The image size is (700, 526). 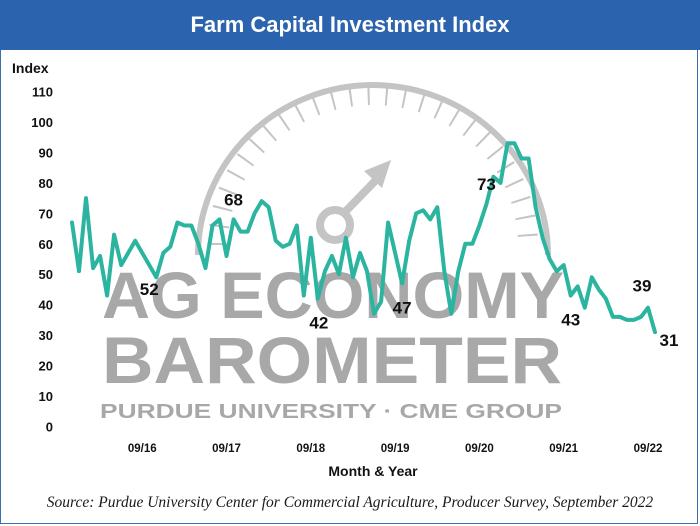 I want to click on y-tick-label: 20, so click(x=46, y=366).